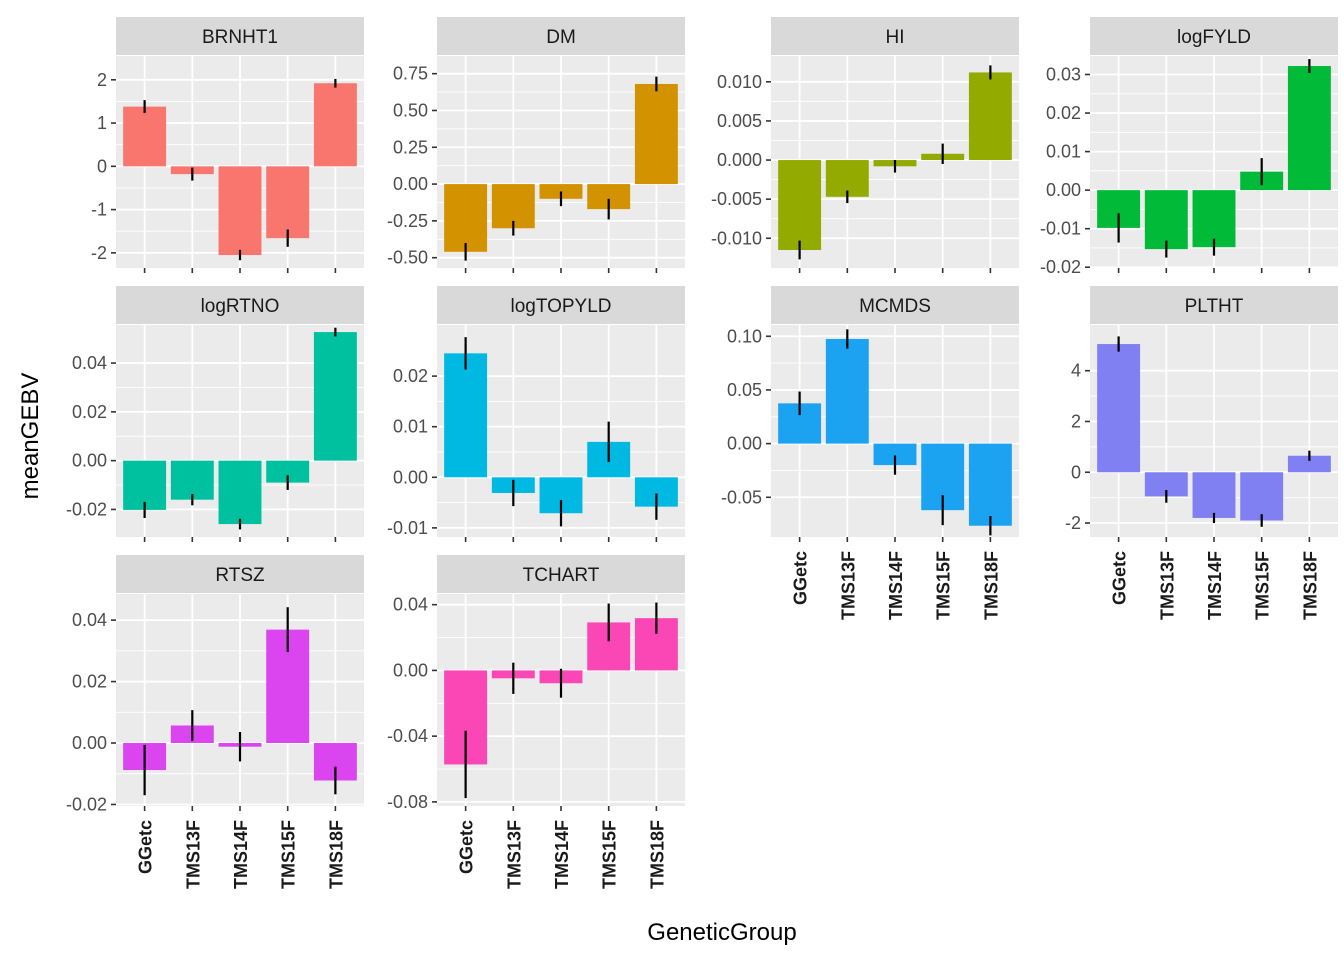 The width and height of the screenshot is (1344, 960). What do you see at coordinates (99, 210) in the screenshot?
I see `y-tick-label: -1` at bounding box center [99, 210].